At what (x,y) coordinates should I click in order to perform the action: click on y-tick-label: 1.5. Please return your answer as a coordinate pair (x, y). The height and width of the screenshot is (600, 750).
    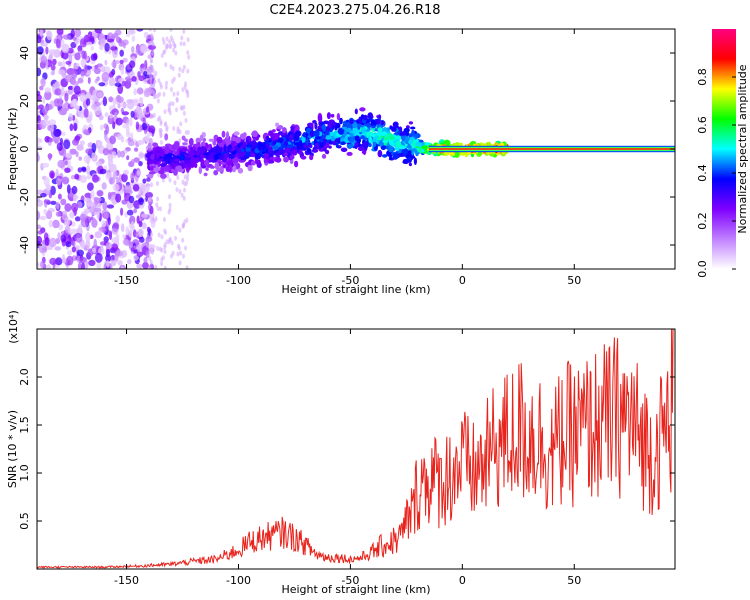
    Looking at the image, I should click on (24, 425).